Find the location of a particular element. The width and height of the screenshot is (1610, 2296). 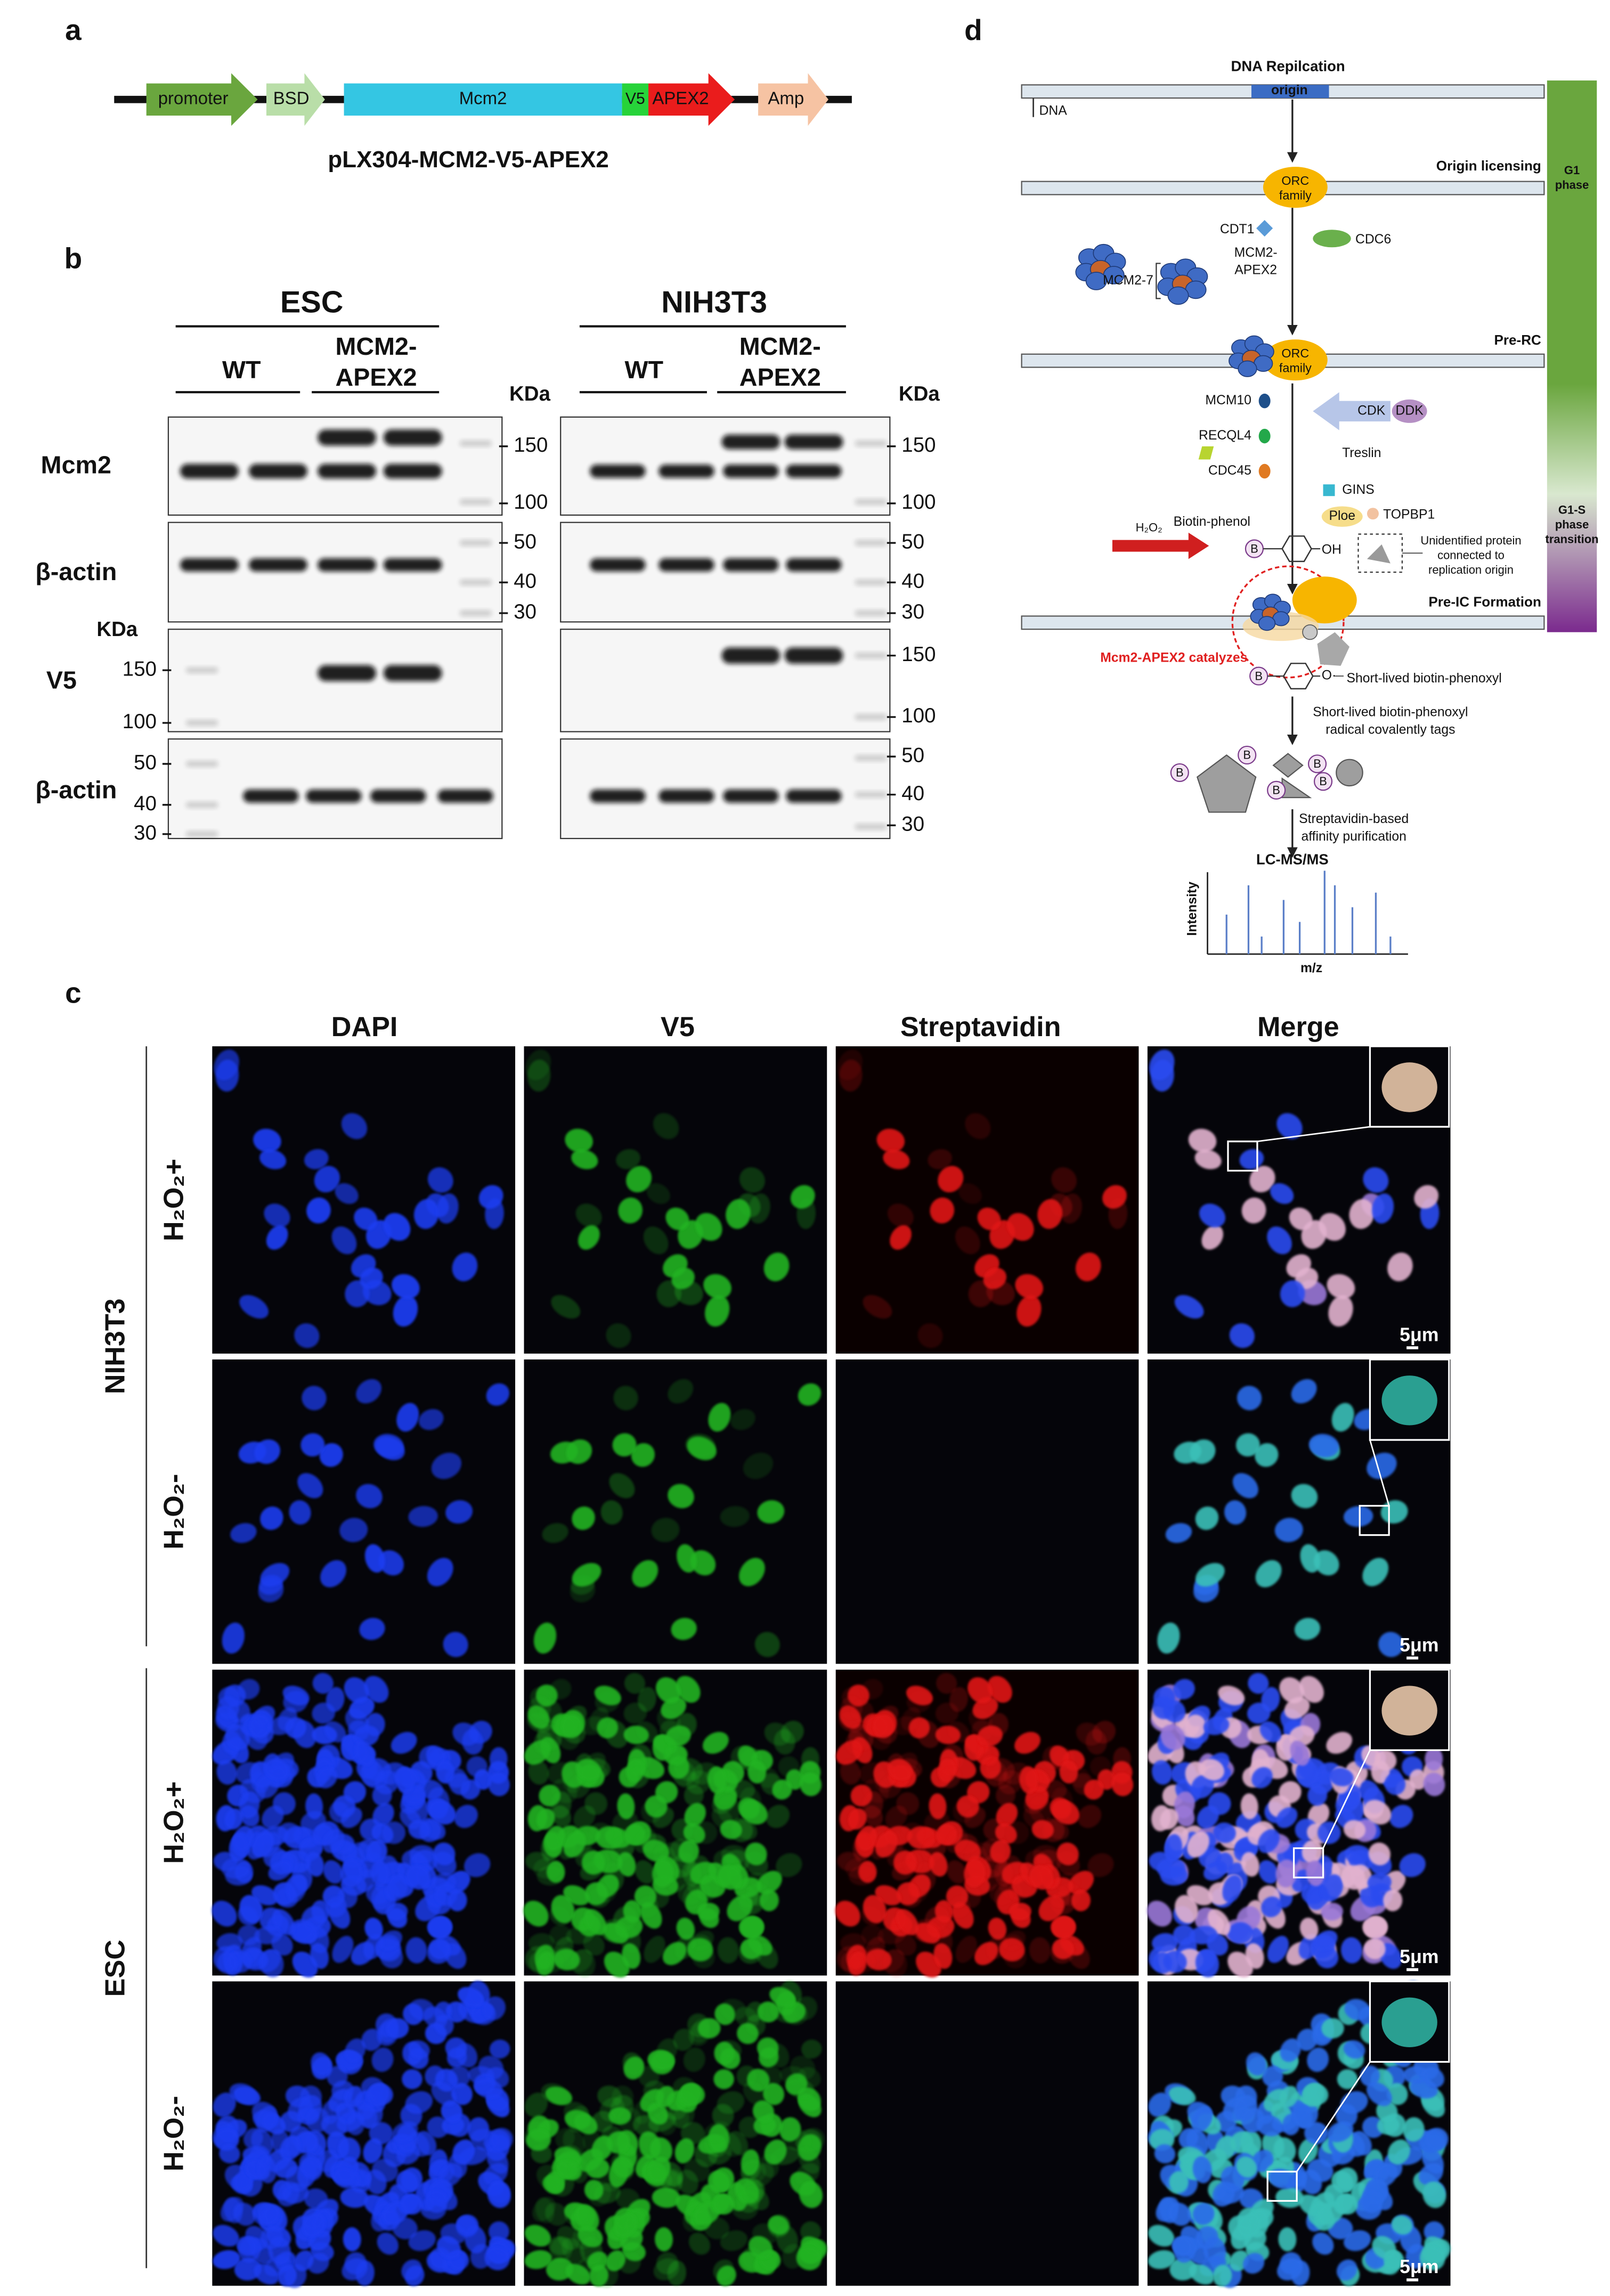

catalysis-label: Mcm2-APEX2 catalyzes is located at coordinates (1174, 658).